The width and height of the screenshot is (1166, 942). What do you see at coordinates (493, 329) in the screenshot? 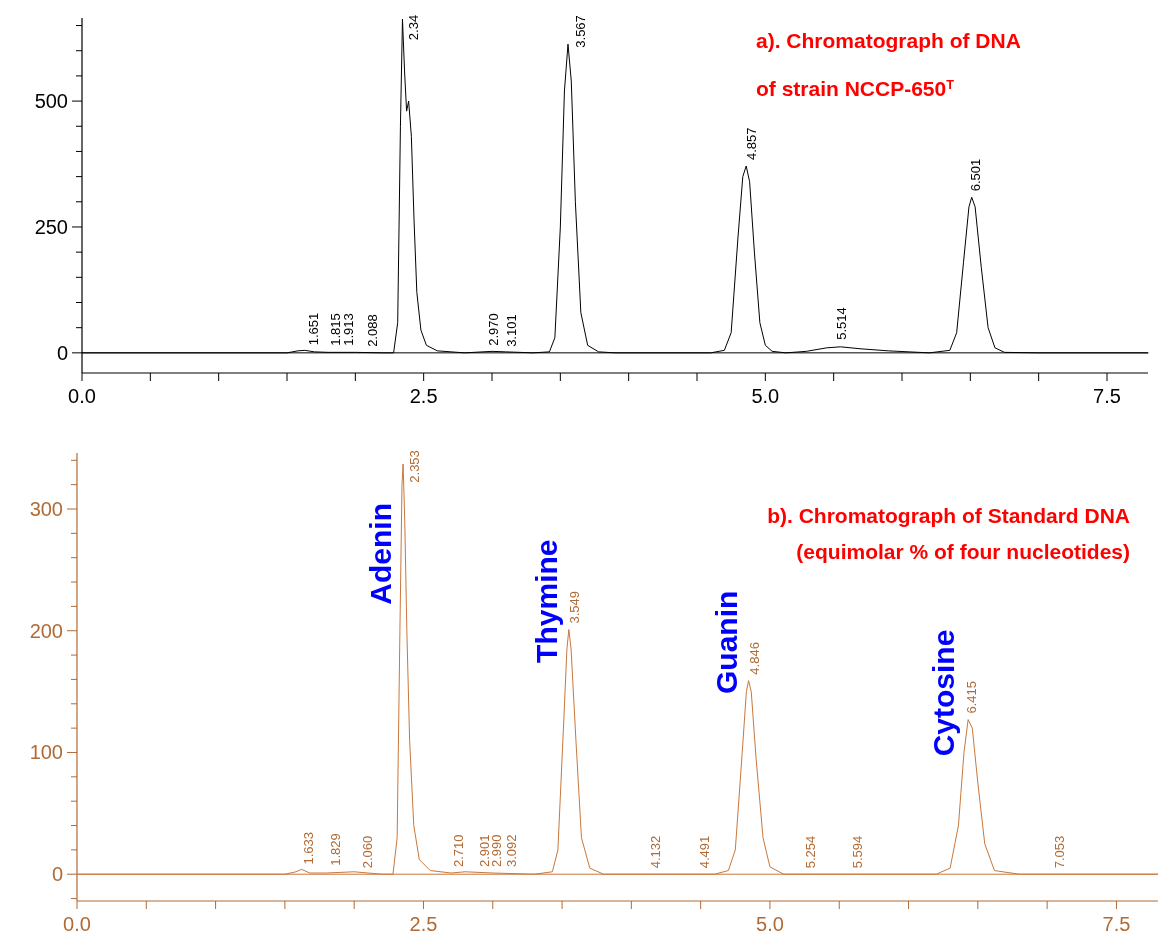
I see `annotation: 2.970` at bounding box center [493, 329].